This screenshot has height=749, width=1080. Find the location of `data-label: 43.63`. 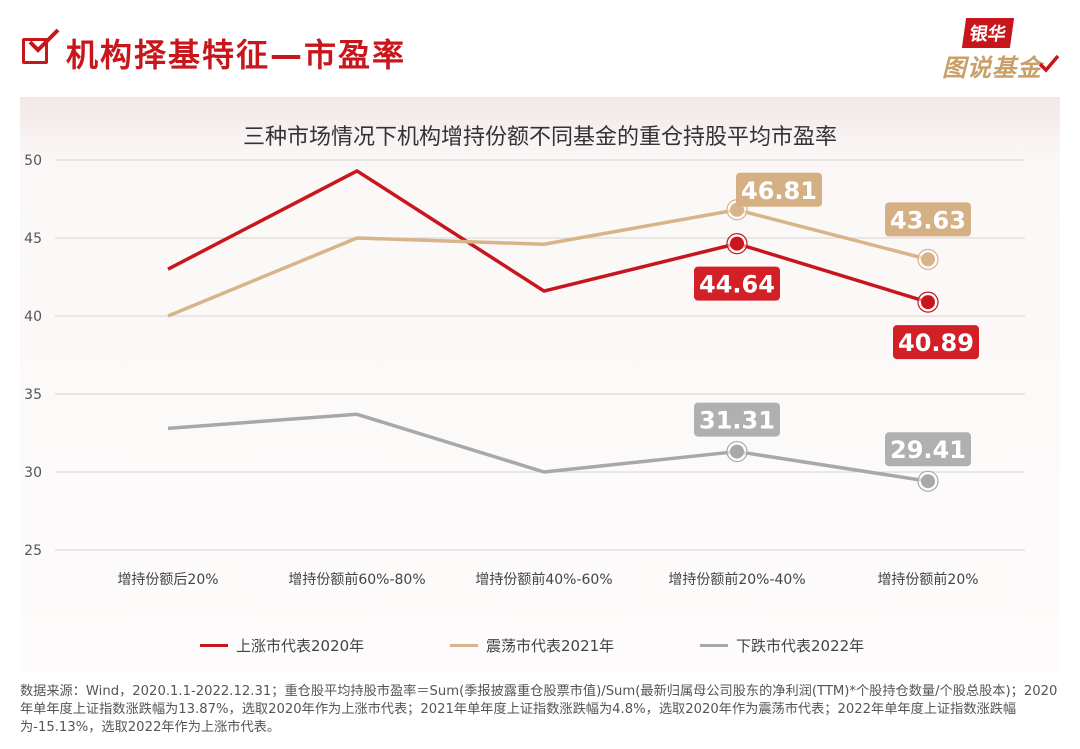

data-label: 43.63 is located at coordinates (928, 220).